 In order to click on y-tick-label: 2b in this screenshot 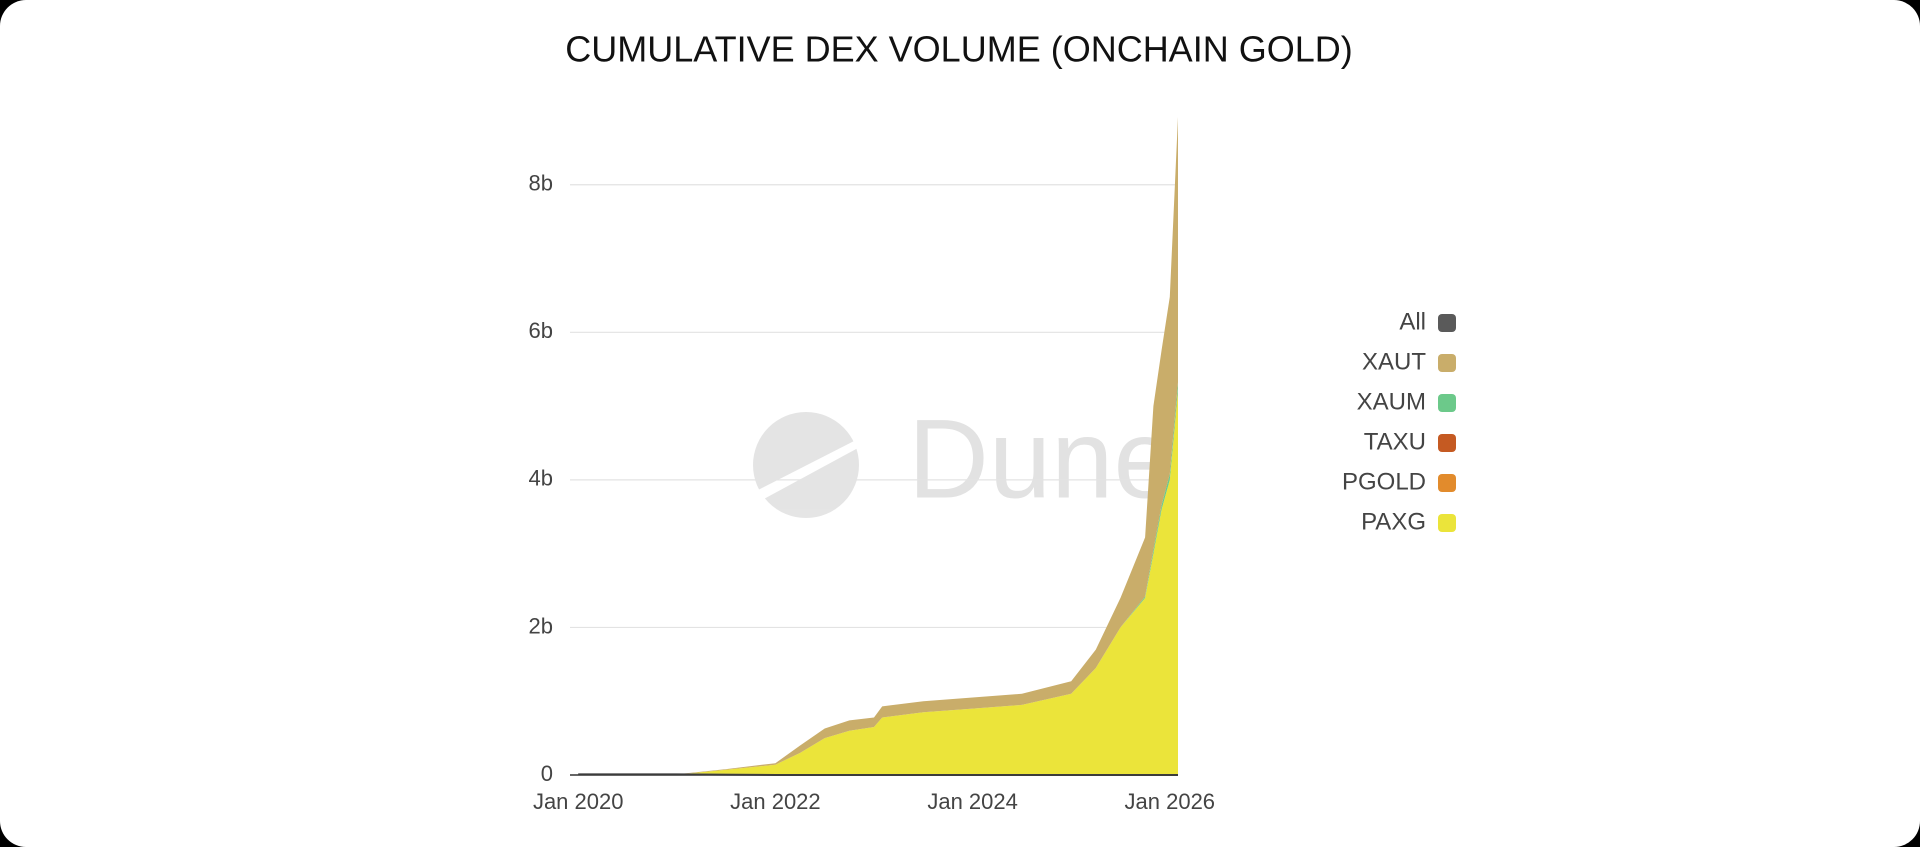, I will do `click(541, 625)`.